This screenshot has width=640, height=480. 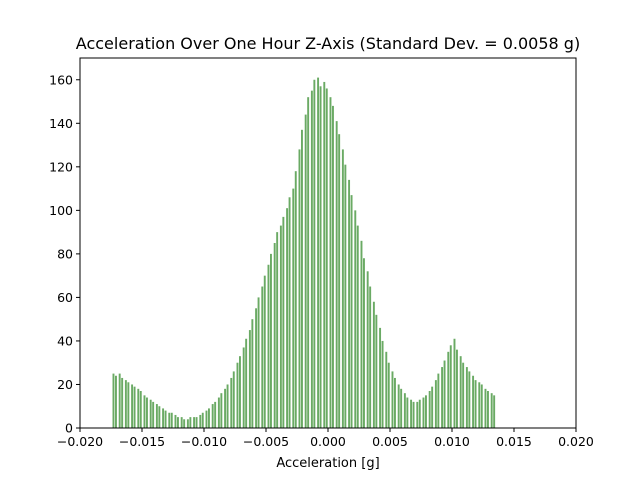 What do you see at coordinates (61, 210) in the screenshot?
I see `y-tick-label: 100` at bounding box center [61, 210].